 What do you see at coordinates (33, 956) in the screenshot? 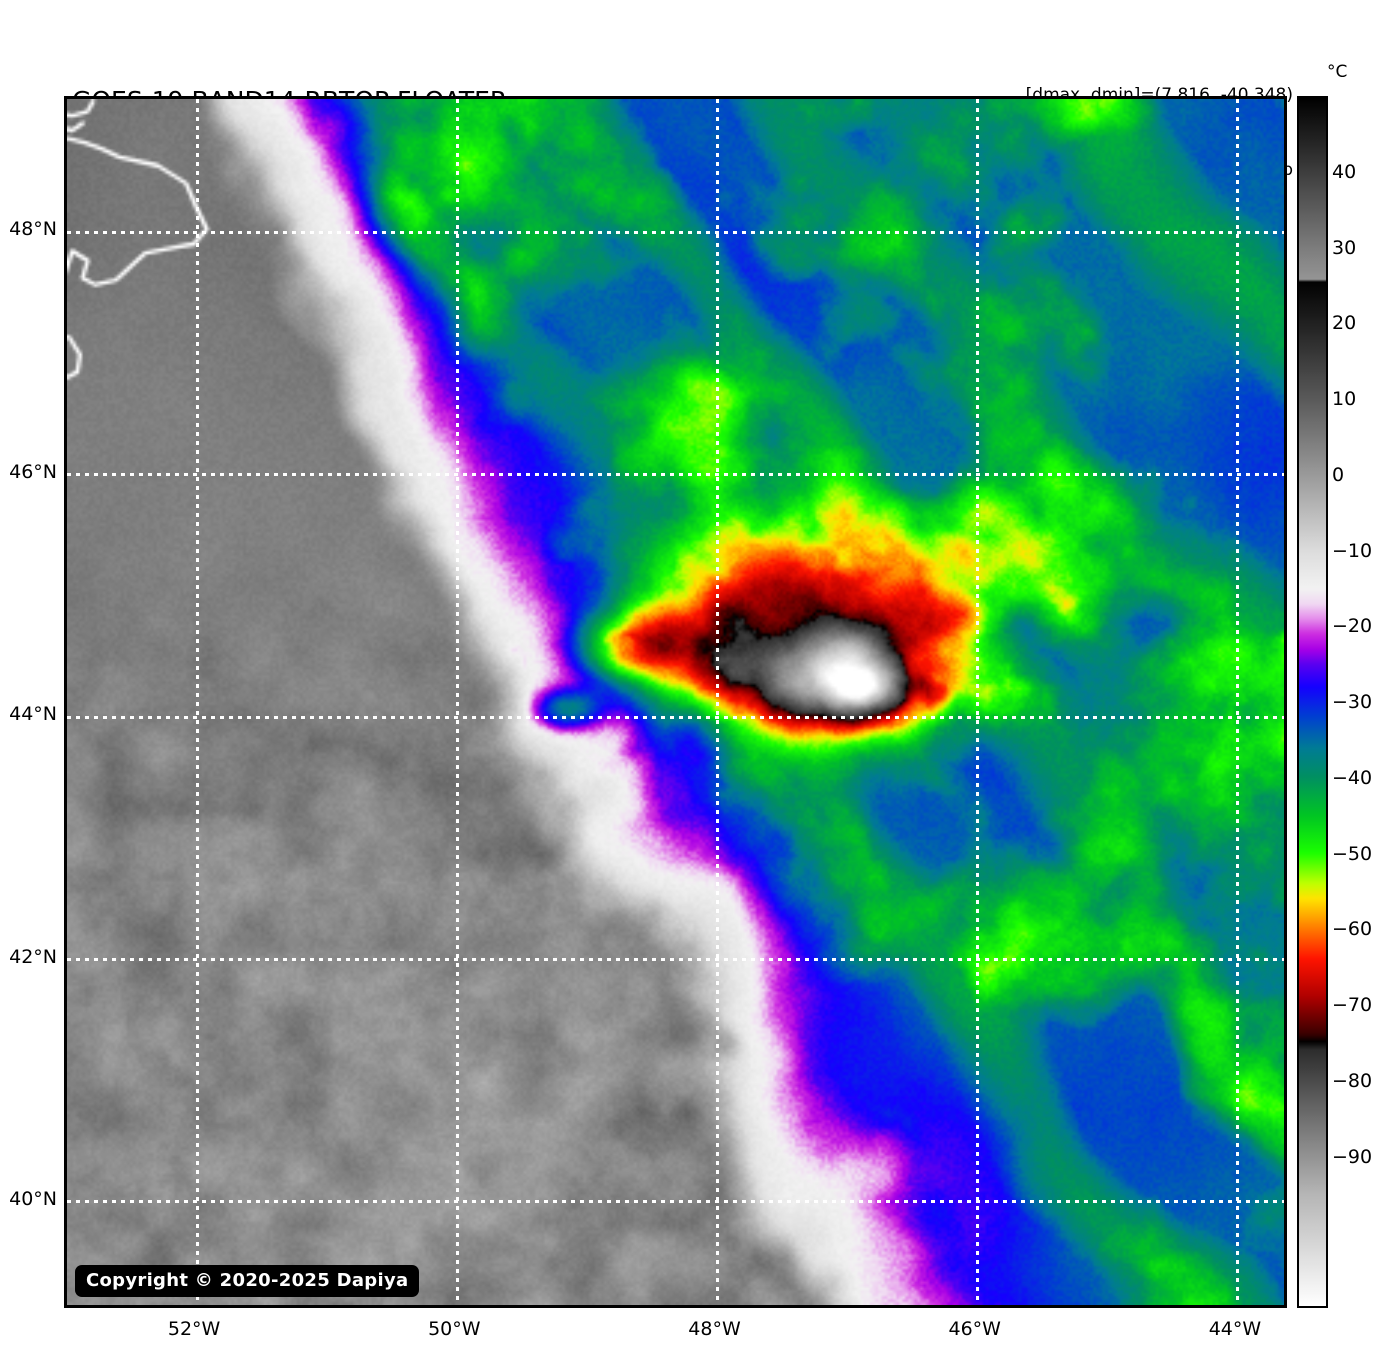
I see `latitude-tick-label: 42°N` at bounding box center [33, 956].